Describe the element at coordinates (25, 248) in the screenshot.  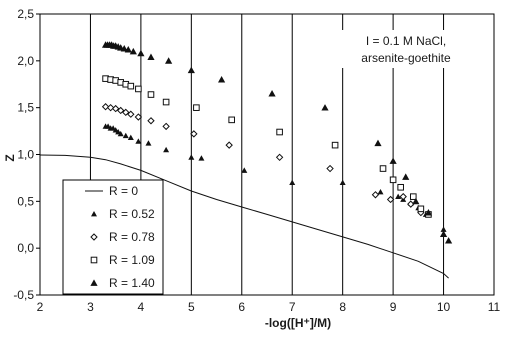
I see `y-tick-label: 0,0` at that location.